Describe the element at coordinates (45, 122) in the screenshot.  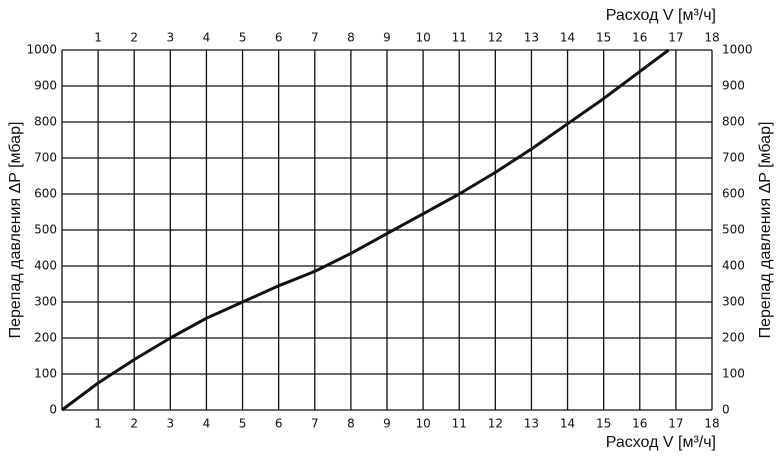
I see `y-tick-label-left: 800` at that location.